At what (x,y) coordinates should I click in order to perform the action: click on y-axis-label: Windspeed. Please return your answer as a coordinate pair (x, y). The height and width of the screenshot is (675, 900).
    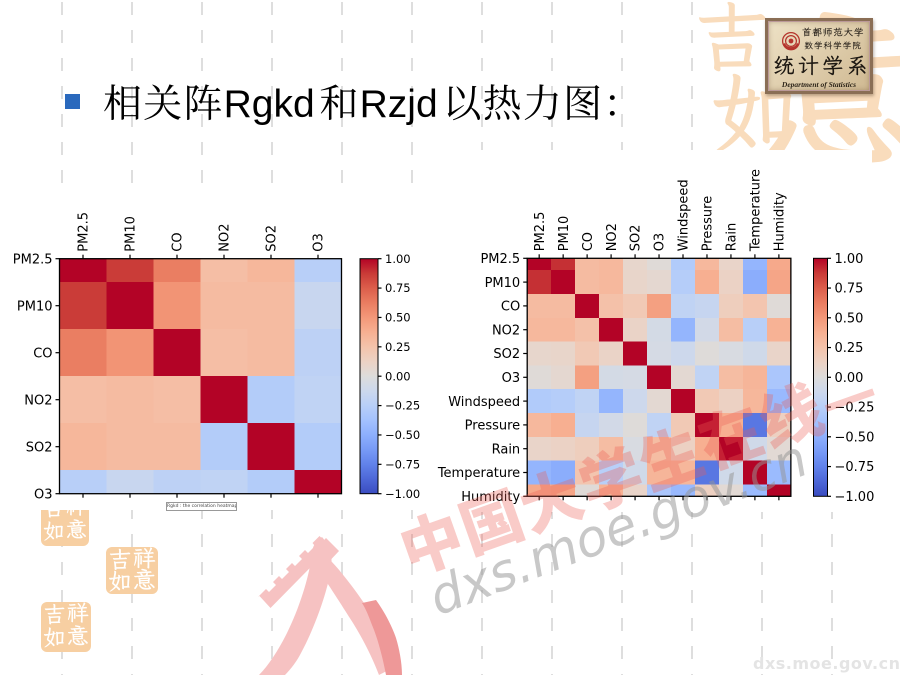
    Looking at the image, I should click on (484, 402).